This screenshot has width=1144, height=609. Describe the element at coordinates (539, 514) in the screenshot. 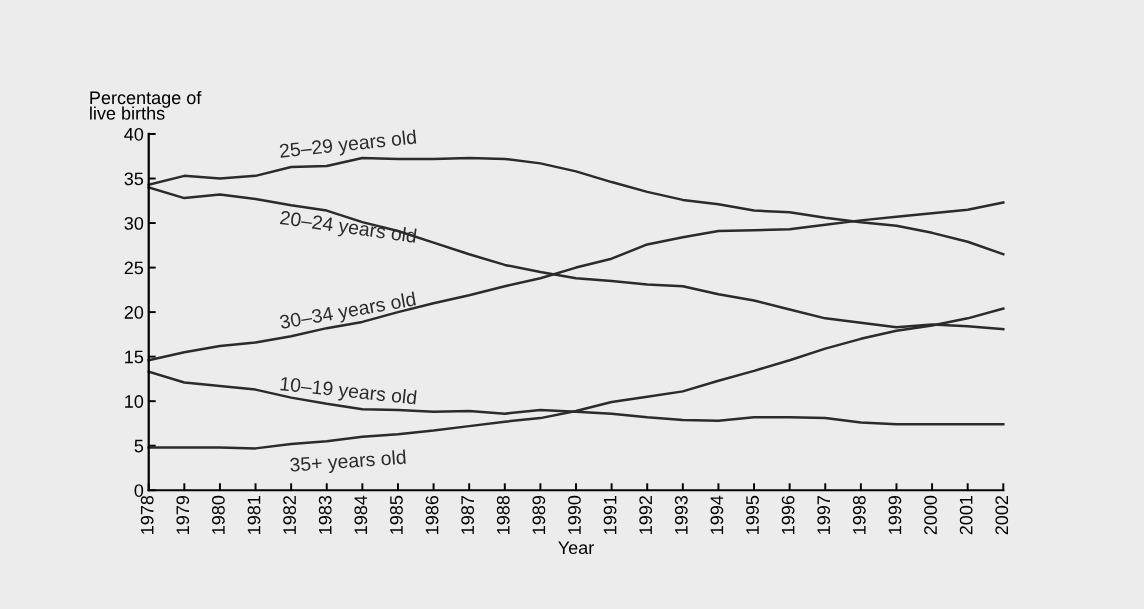

I see `x-tick-label: 1989` at that location.